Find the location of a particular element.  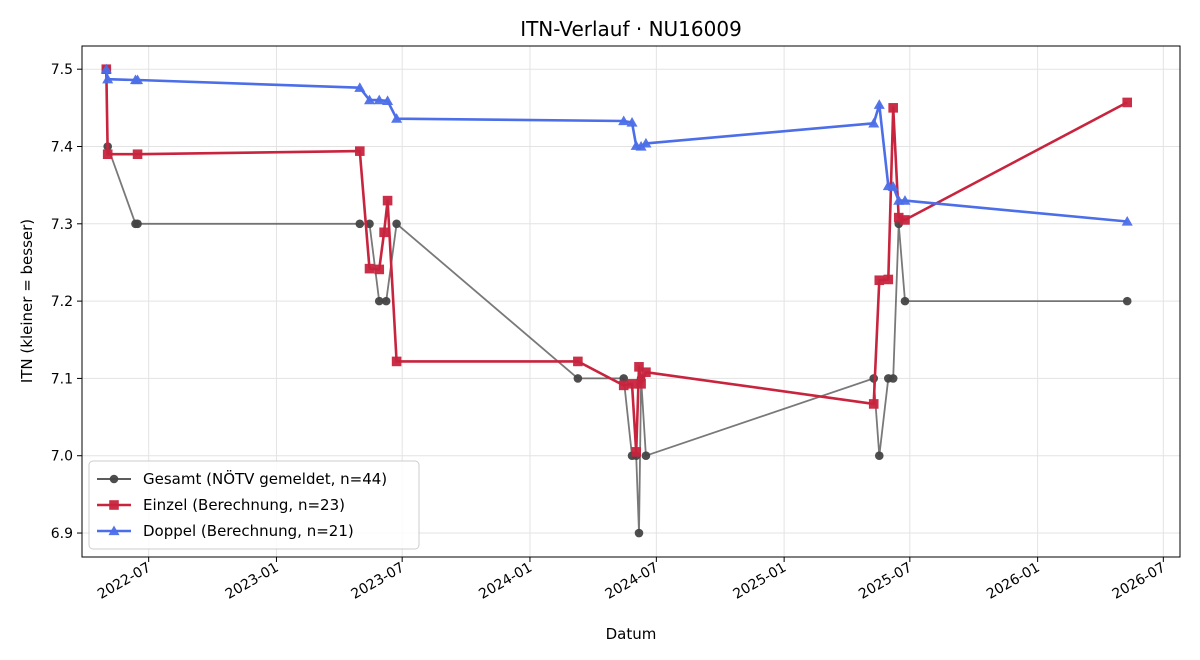

legend-label: Doppel (Berechnung, n=21) is located at coordinates (248, 531).